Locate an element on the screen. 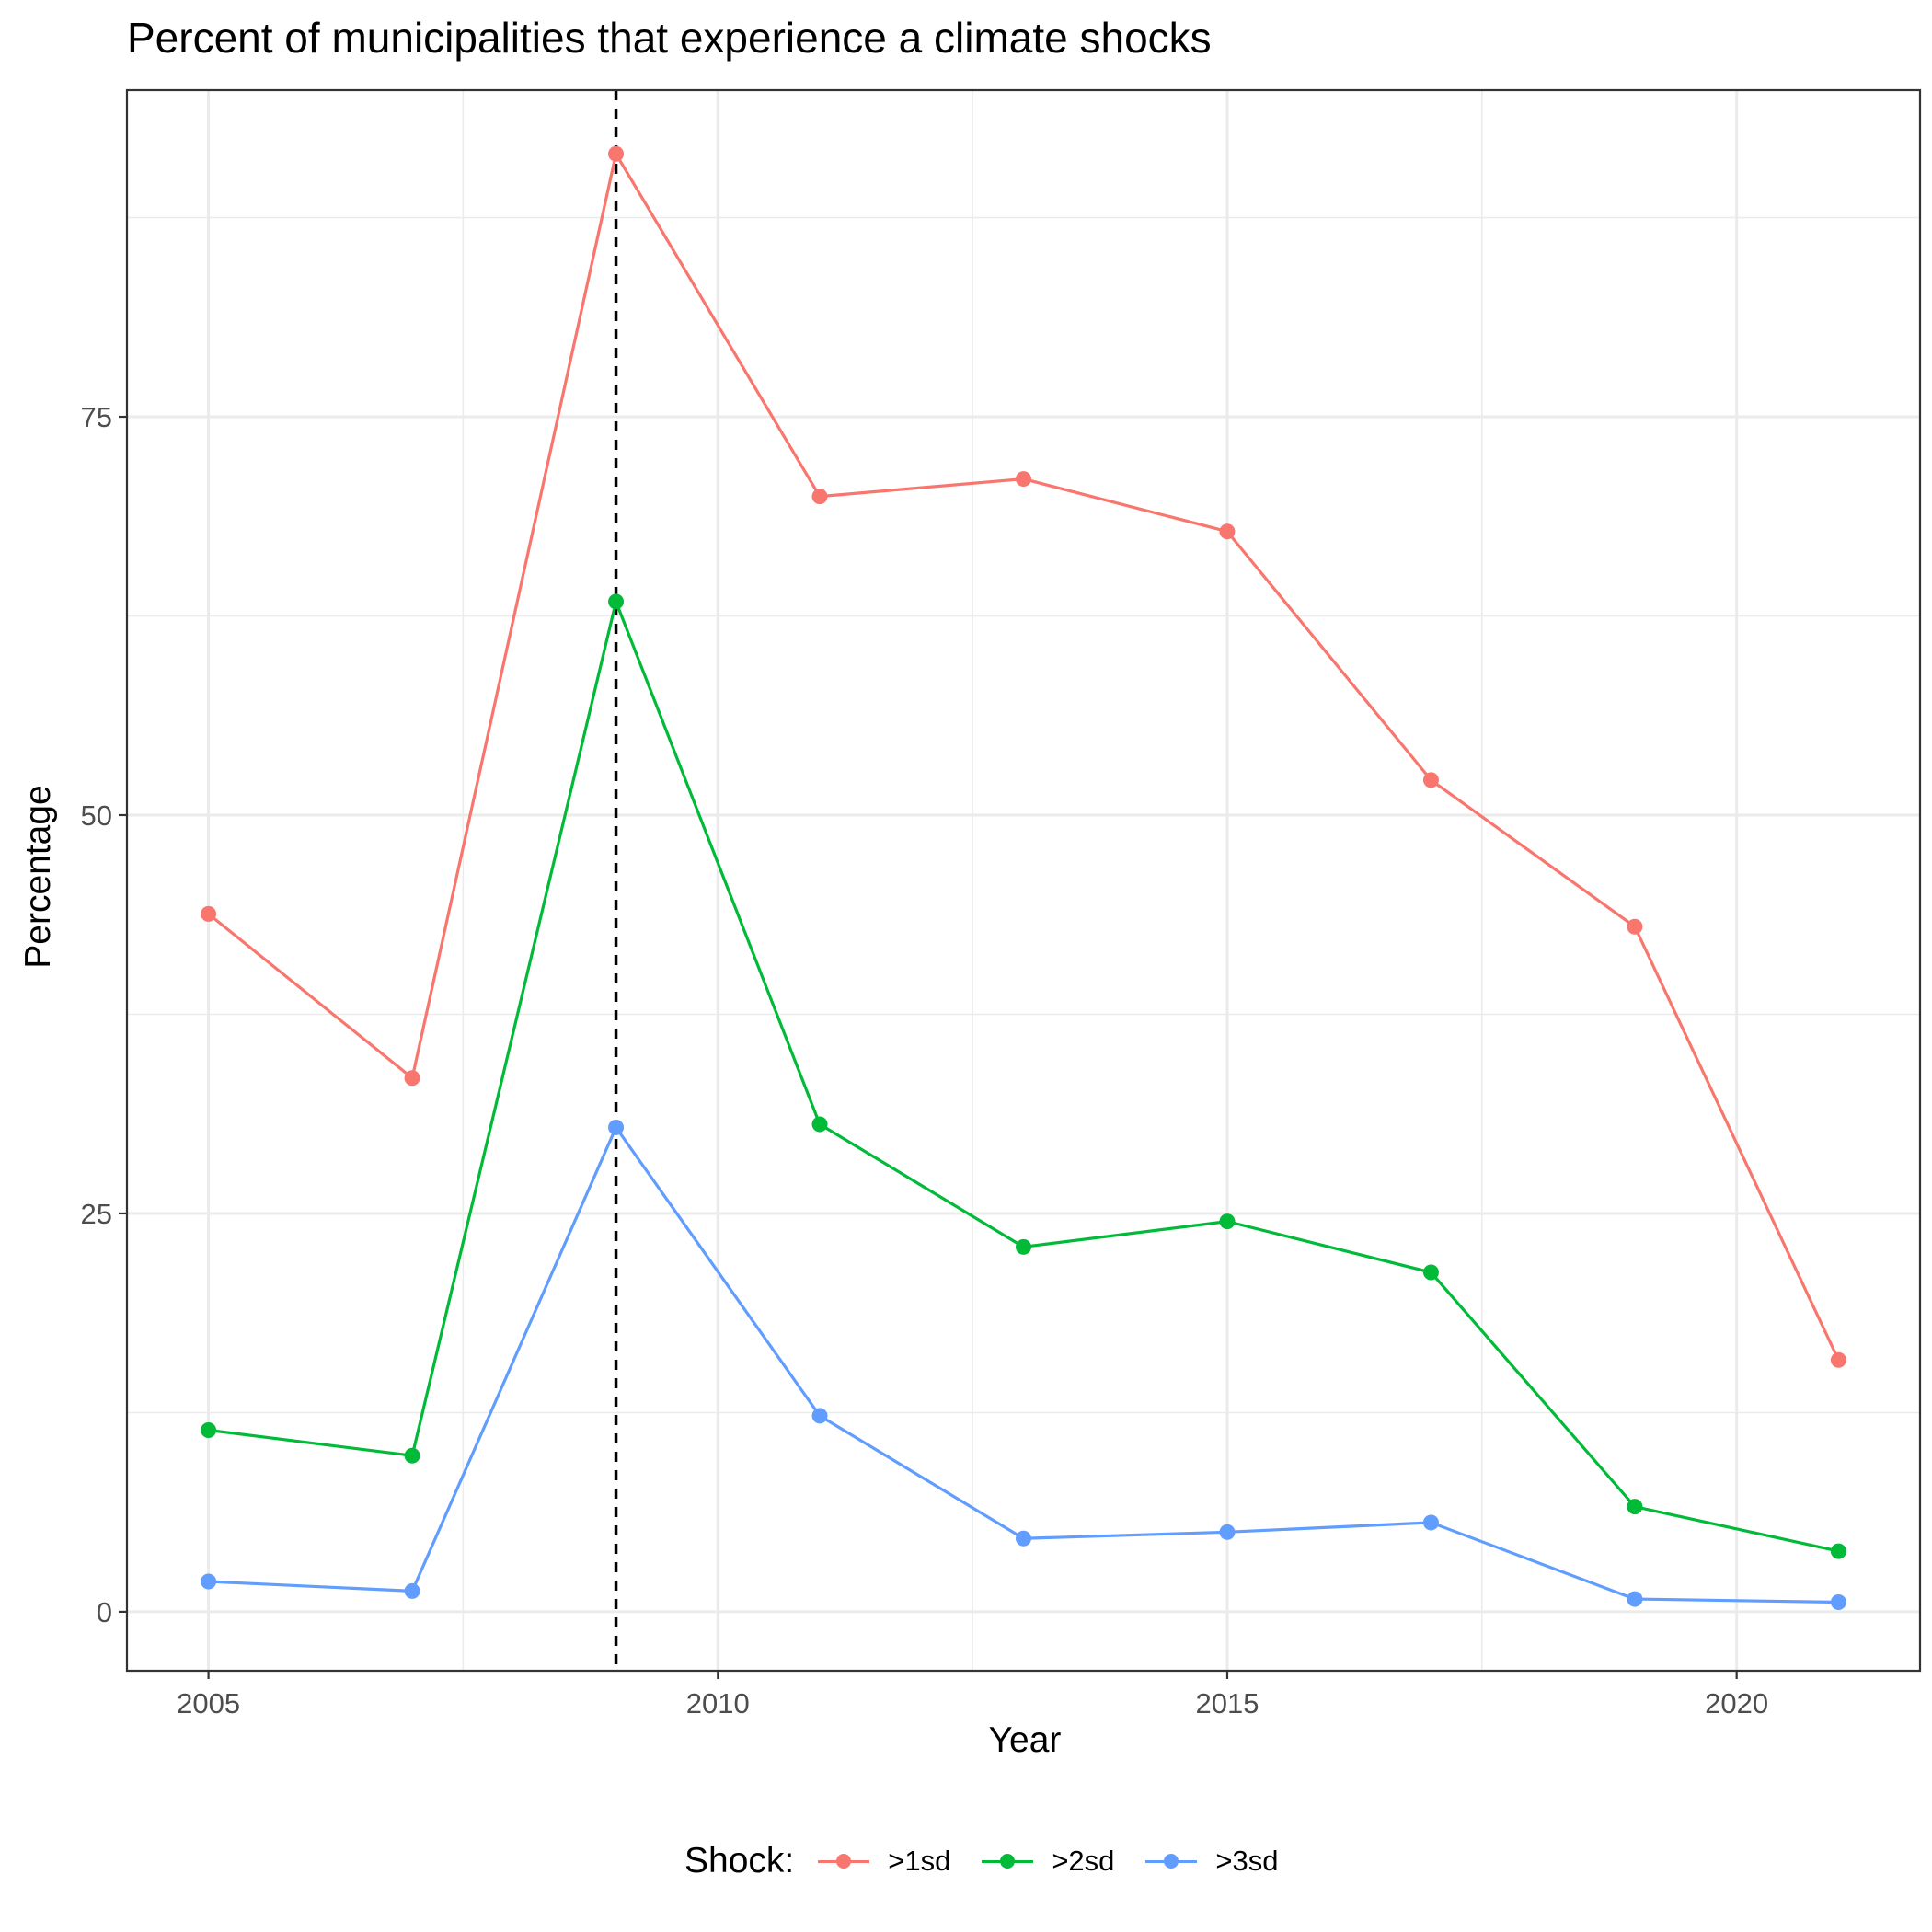 The image size is (1932, 1932). x-axis-title: Year is located at coordinates (1025, 1740).